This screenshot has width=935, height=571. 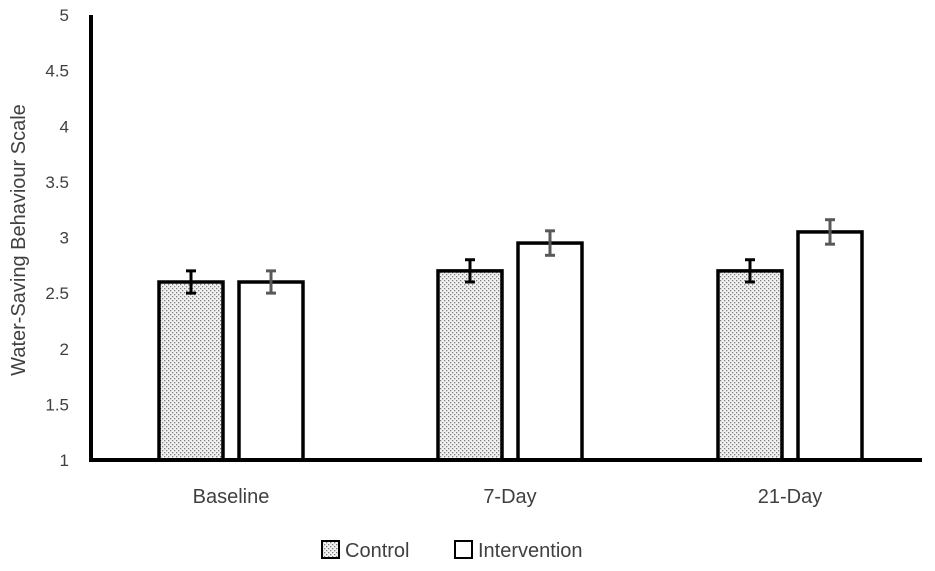 What do you see at coordinates (57, 238) in the screenshot?
I see `y-tick-labels: 1 1.5 2 2.5 3 3.5 4 4.5 5` at bounding box center [57, 238].